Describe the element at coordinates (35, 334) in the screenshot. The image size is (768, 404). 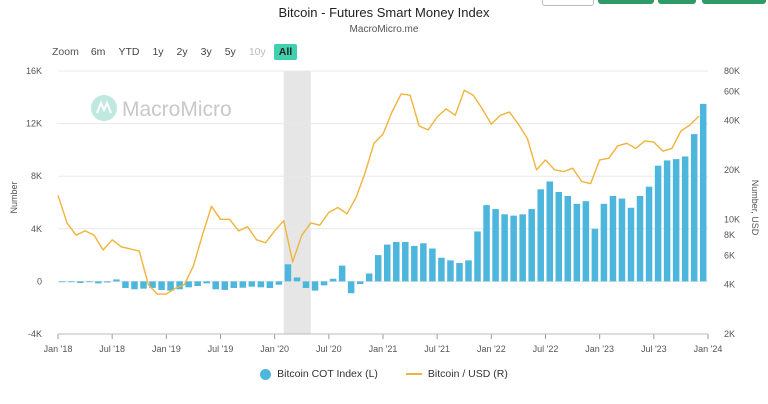
I see `y-left-tick-label: -4K` at that location.